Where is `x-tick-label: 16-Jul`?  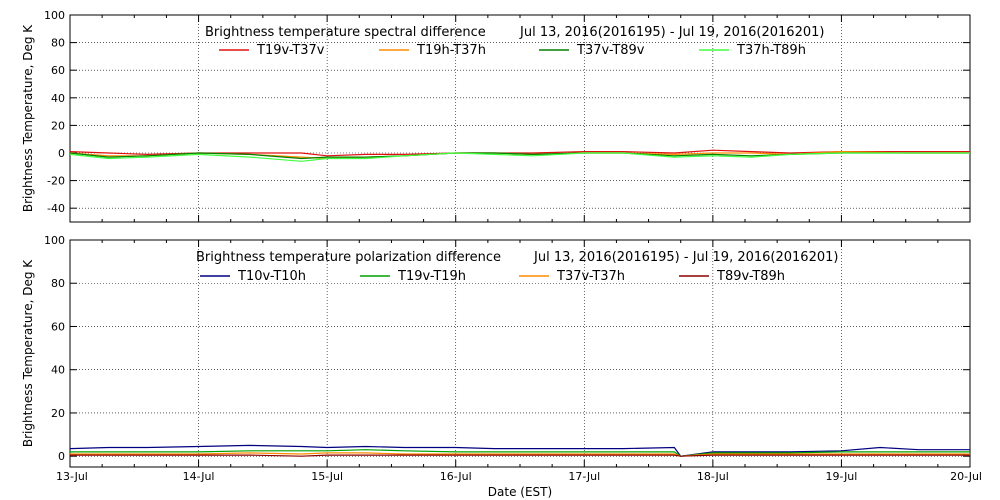
x-tick-label: 16-Jul is located at coordinates (456, 476).